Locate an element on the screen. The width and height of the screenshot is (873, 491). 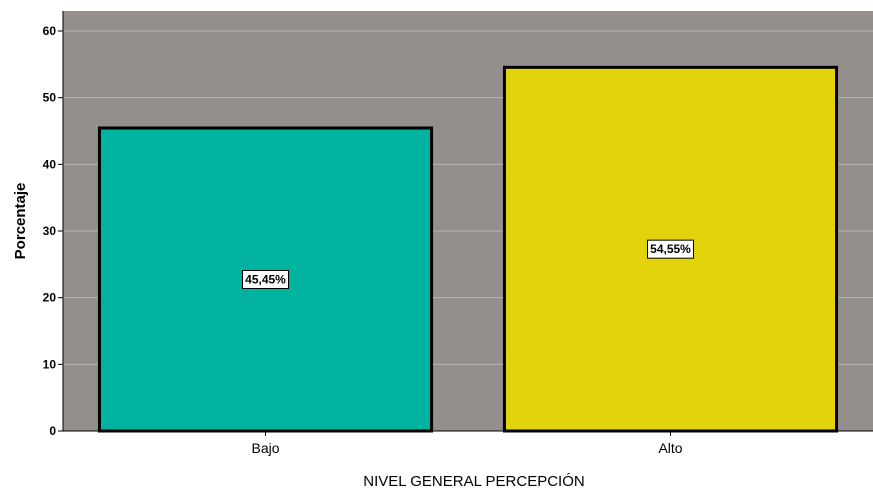
x-axis-title: NIVEL GENERAL PERCEPCIÓN is located at coordinates (473, 481).